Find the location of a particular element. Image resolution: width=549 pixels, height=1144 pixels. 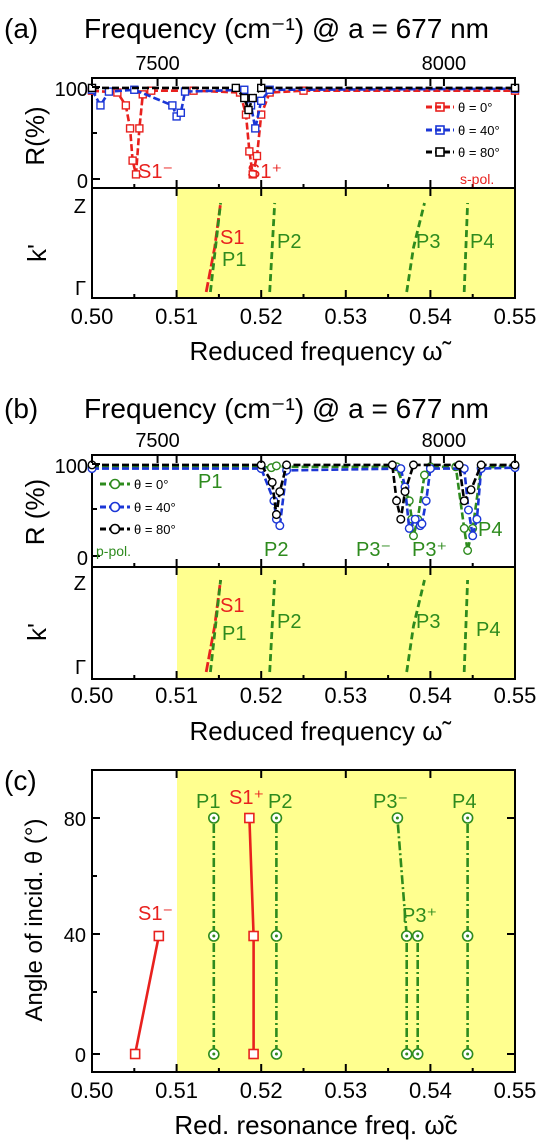

series-line-p3-minus is located at coordinates (402, 935).